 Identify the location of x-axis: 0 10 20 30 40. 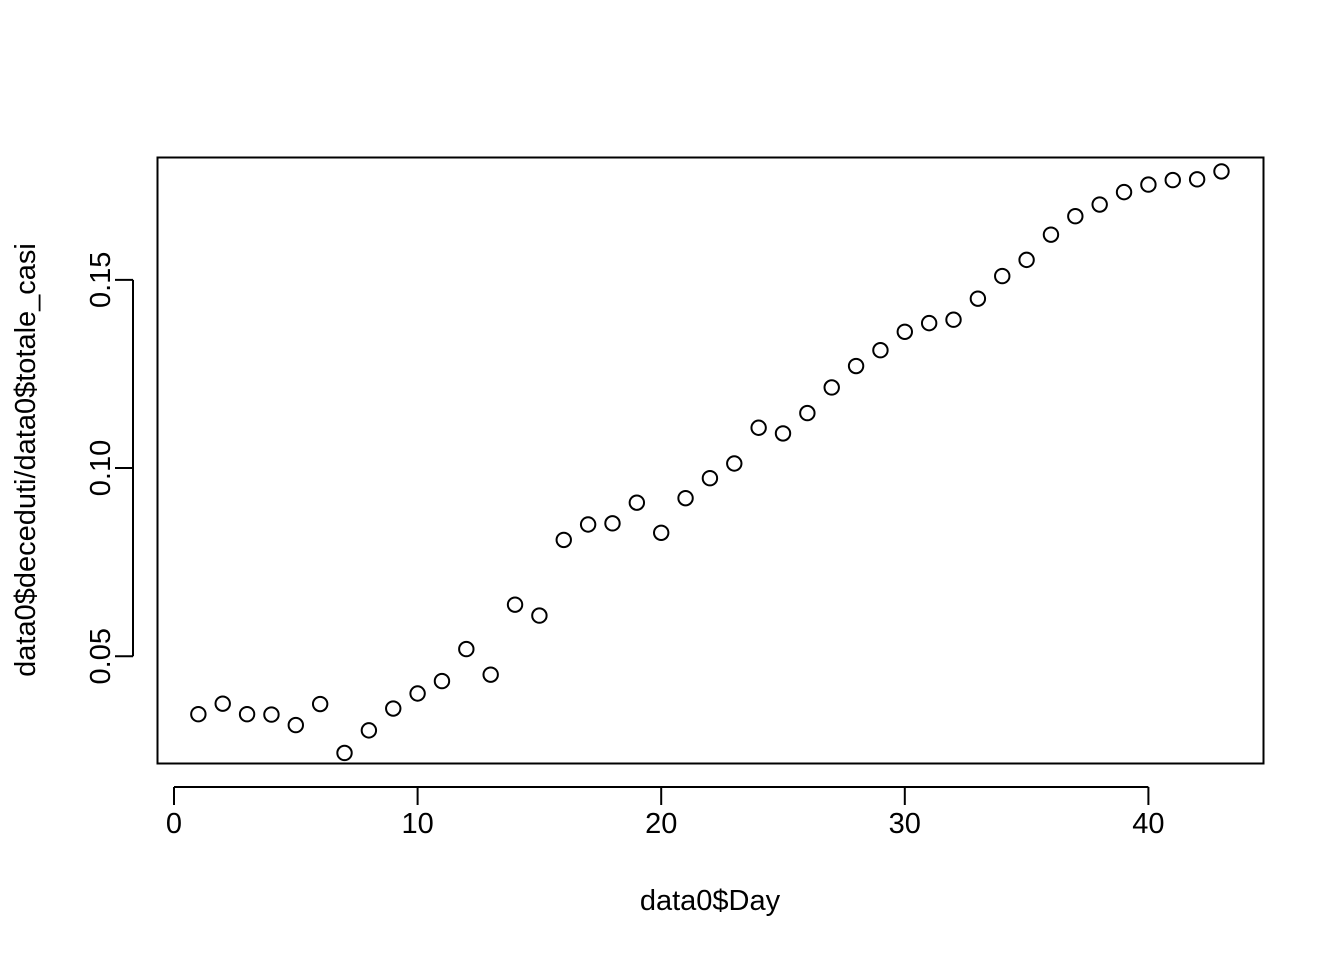
(665, 813).